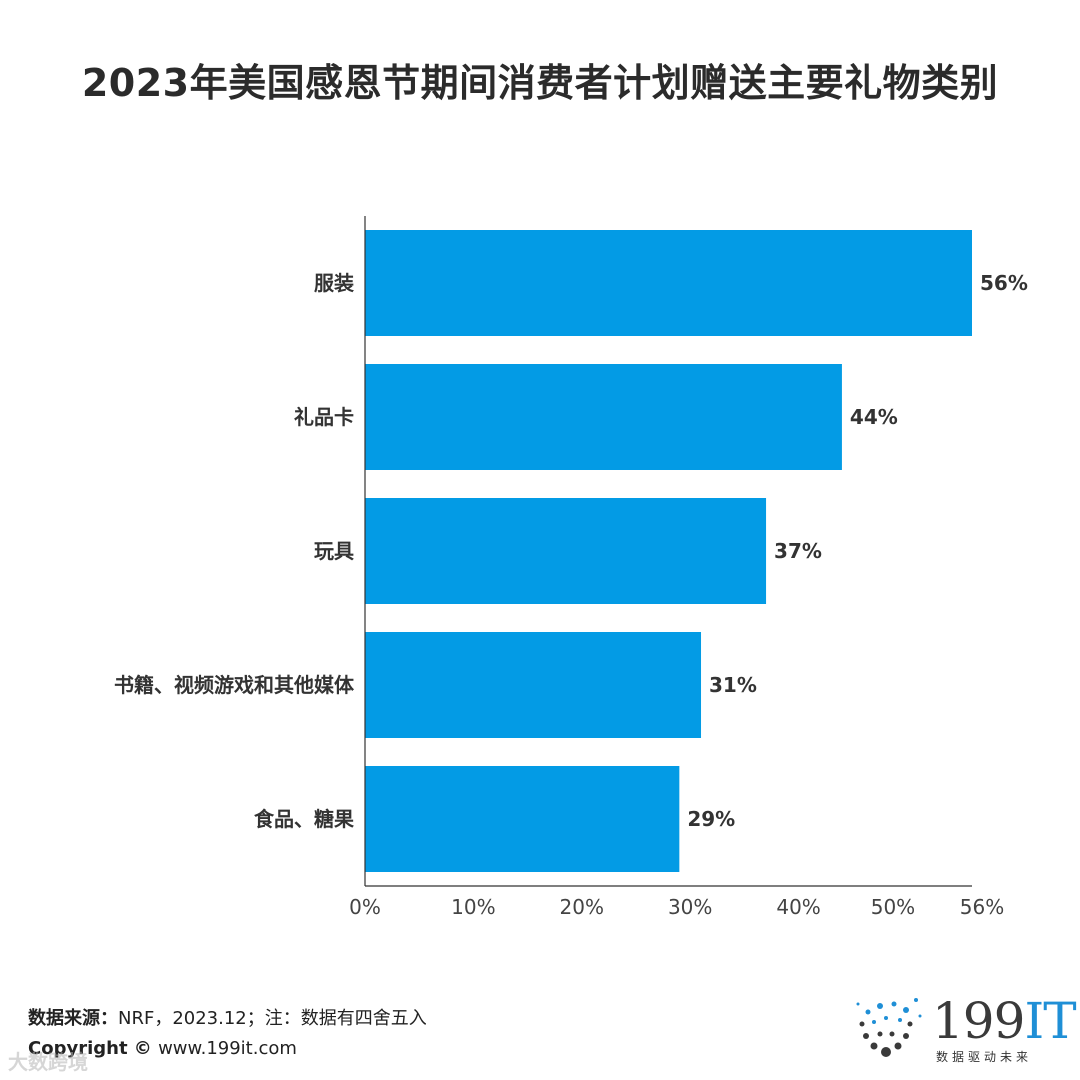  I want to click on x-tick-label: 10%, so click(473, 907).